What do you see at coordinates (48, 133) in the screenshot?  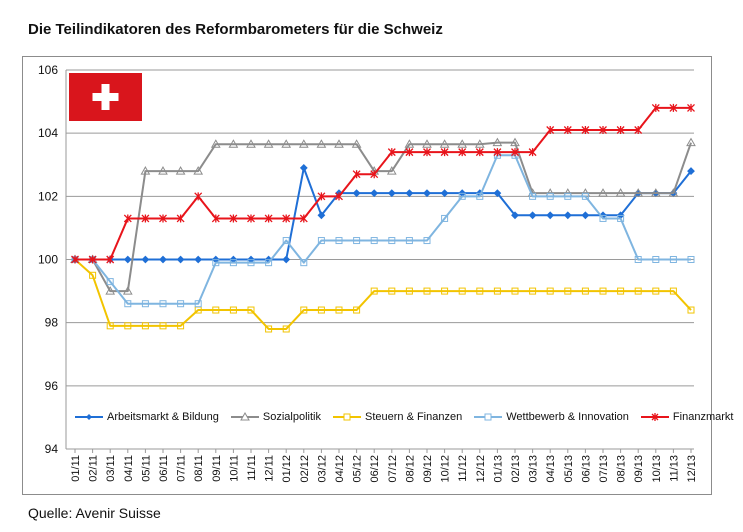 I see `y-tick-label: 104` at bounding box center [48, 133].